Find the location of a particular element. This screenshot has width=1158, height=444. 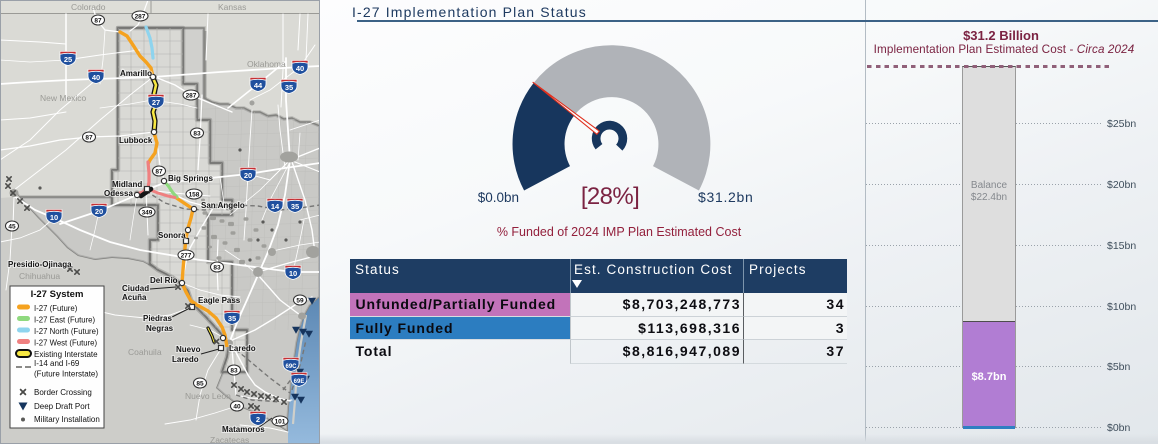

svg-text: Existing Interstate is located at coordinates (66, 354).